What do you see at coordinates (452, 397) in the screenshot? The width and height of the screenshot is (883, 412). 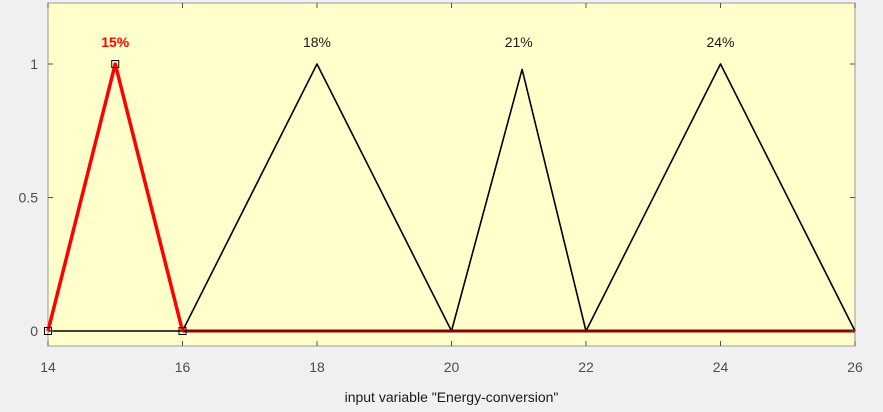 I see `x-axis-title: input variable "Energy-conversion"` at bounding box center [452, 397].